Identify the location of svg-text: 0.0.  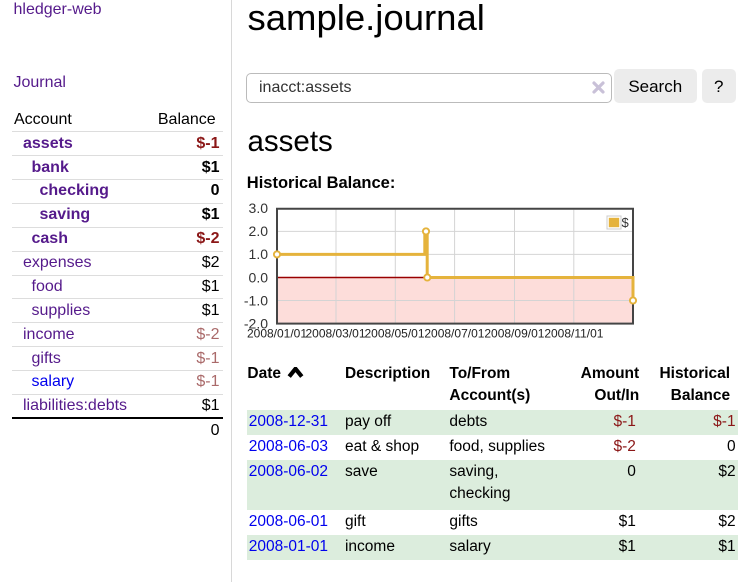
(259, 277).